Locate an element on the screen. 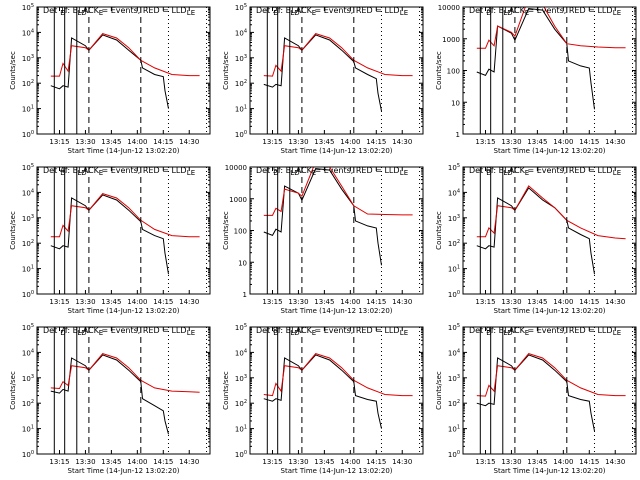  panel-title: Det 3f: BLACK = Events, RED = LLD is located at coordinates (541, 10).